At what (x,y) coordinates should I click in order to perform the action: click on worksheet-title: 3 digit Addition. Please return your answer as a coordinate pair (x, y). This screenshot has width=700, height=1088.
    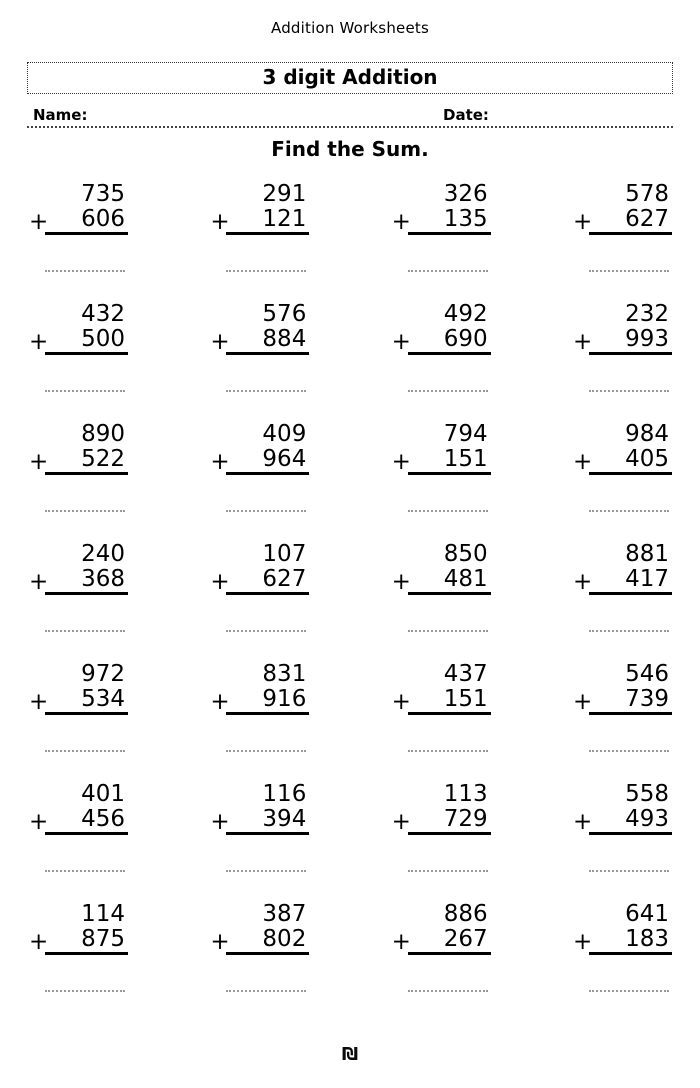
    Looking at the image, I should click on (350, 77).